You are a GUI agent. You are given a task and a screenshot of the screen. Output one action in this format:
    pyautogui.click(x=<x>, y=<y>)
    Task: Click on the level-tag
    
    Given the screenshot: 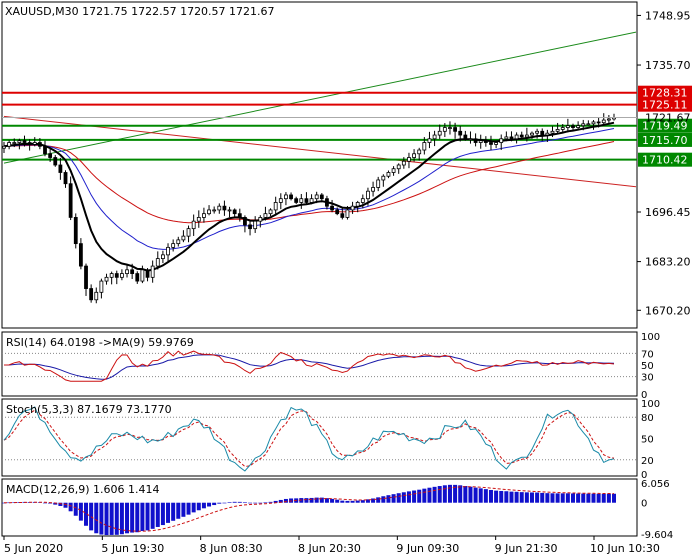 What is the action you would take?
    pyautogui.click(x=665, y=92)
    